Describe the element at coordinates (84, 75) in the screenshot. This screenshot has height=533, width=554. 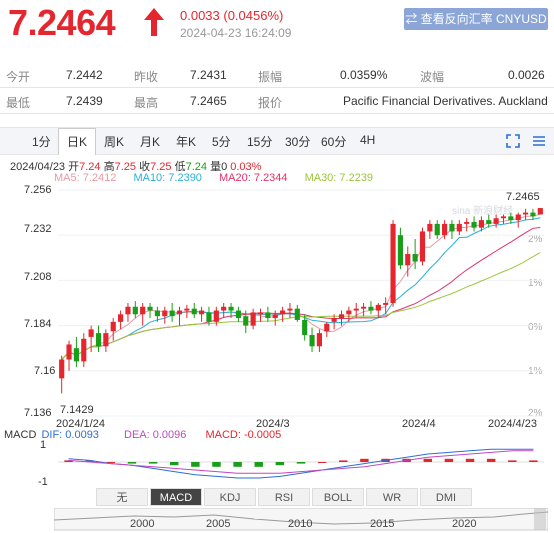
I see `stat-value: 7.2442` at that location.